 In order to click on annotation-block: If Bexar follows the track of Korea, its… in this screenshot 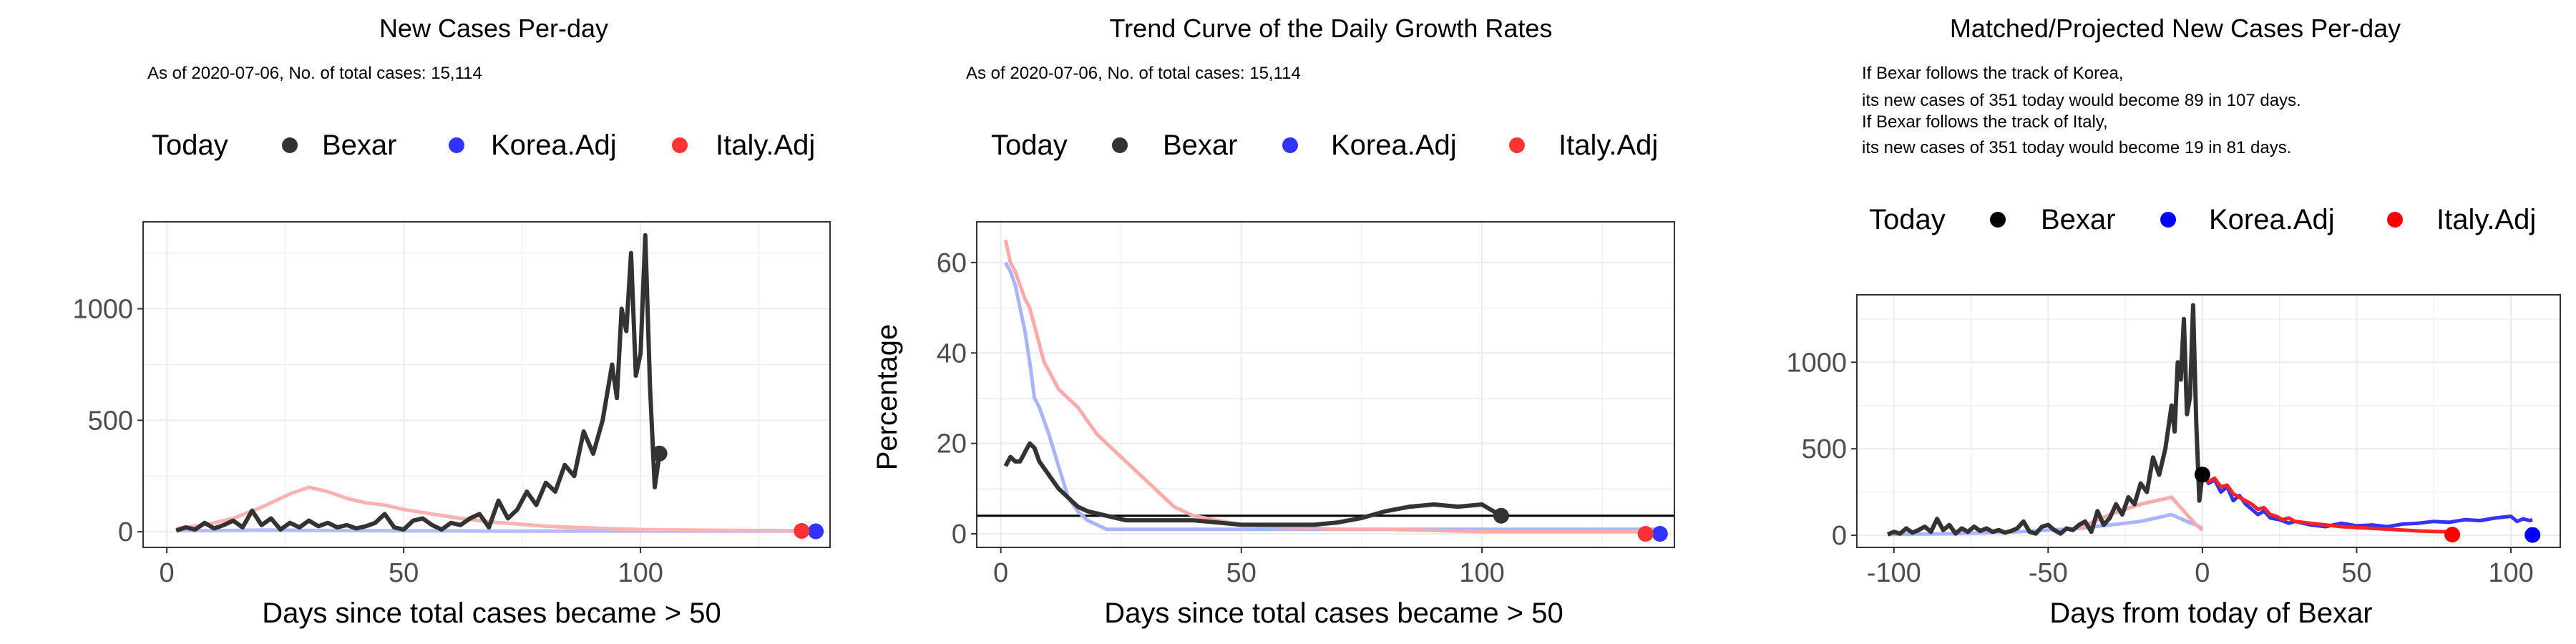, I will do `click(2081, 110)`.